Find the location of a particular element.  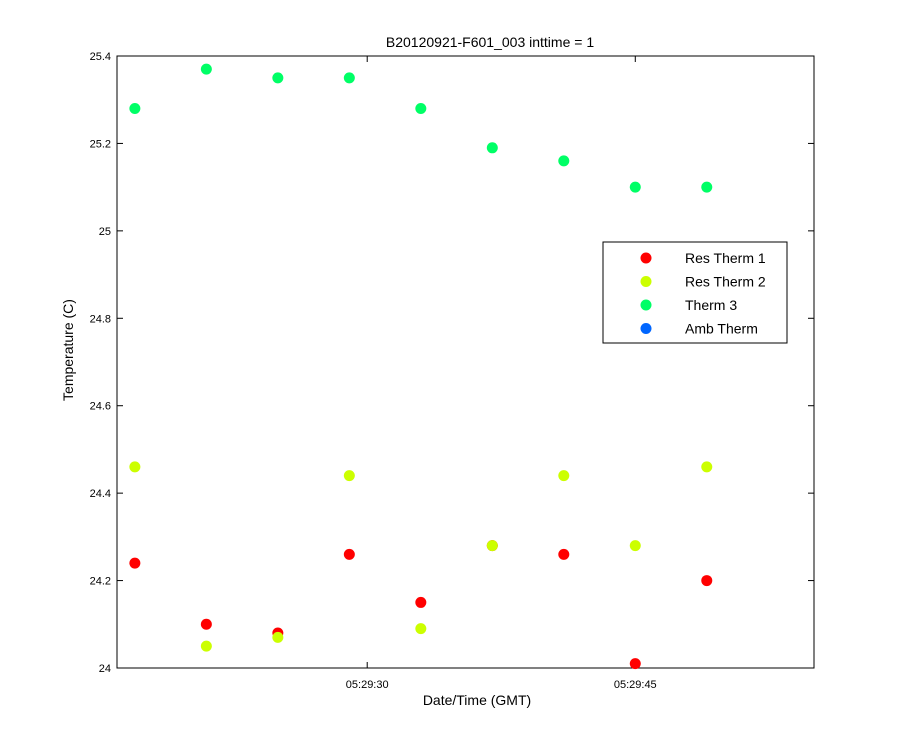

y-tick-label: 24.6 is located at coordinates (100, 407).